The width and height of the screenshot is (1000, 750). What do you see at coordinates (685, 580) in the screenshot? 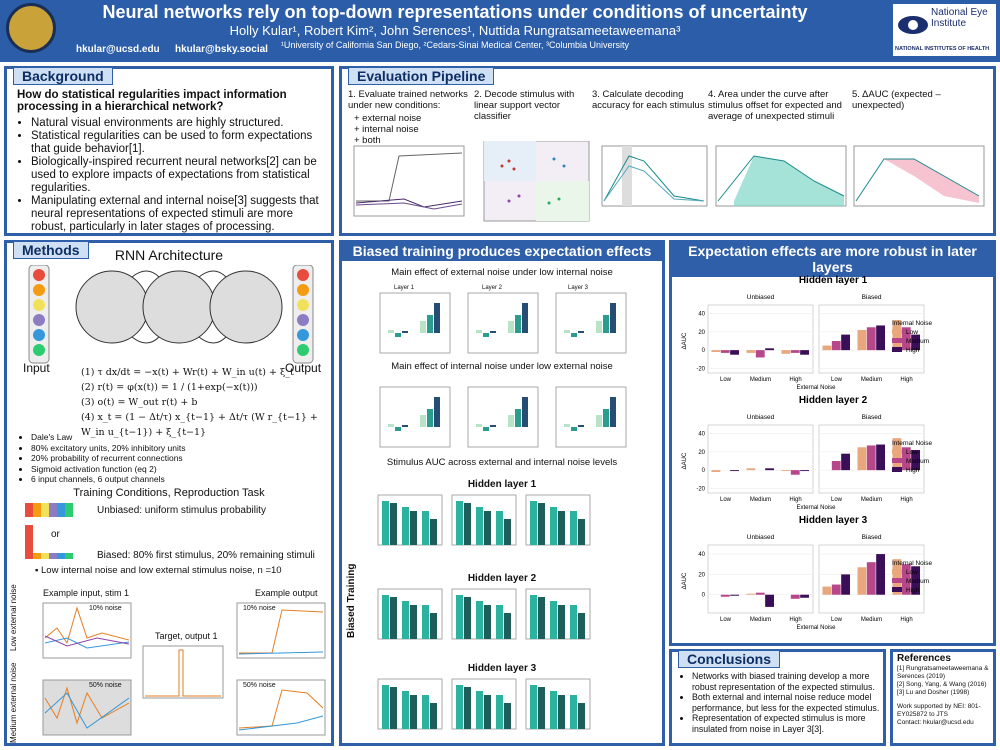
I see `y-axis-label: ΔAUC` at bounding box center [685, 580].